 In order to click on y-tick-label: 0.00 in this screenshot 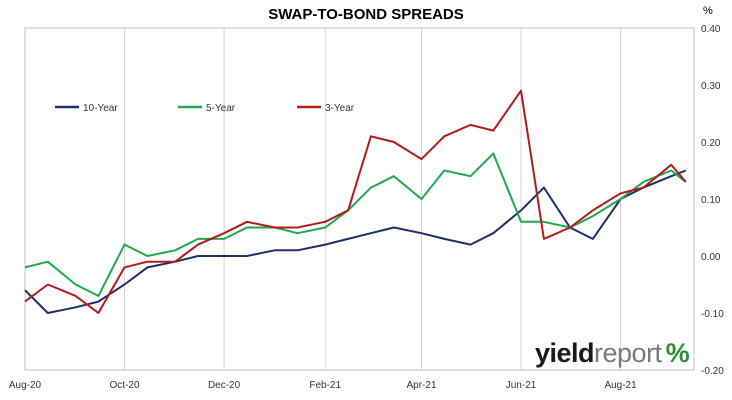, I will do `click(711, 257)`.